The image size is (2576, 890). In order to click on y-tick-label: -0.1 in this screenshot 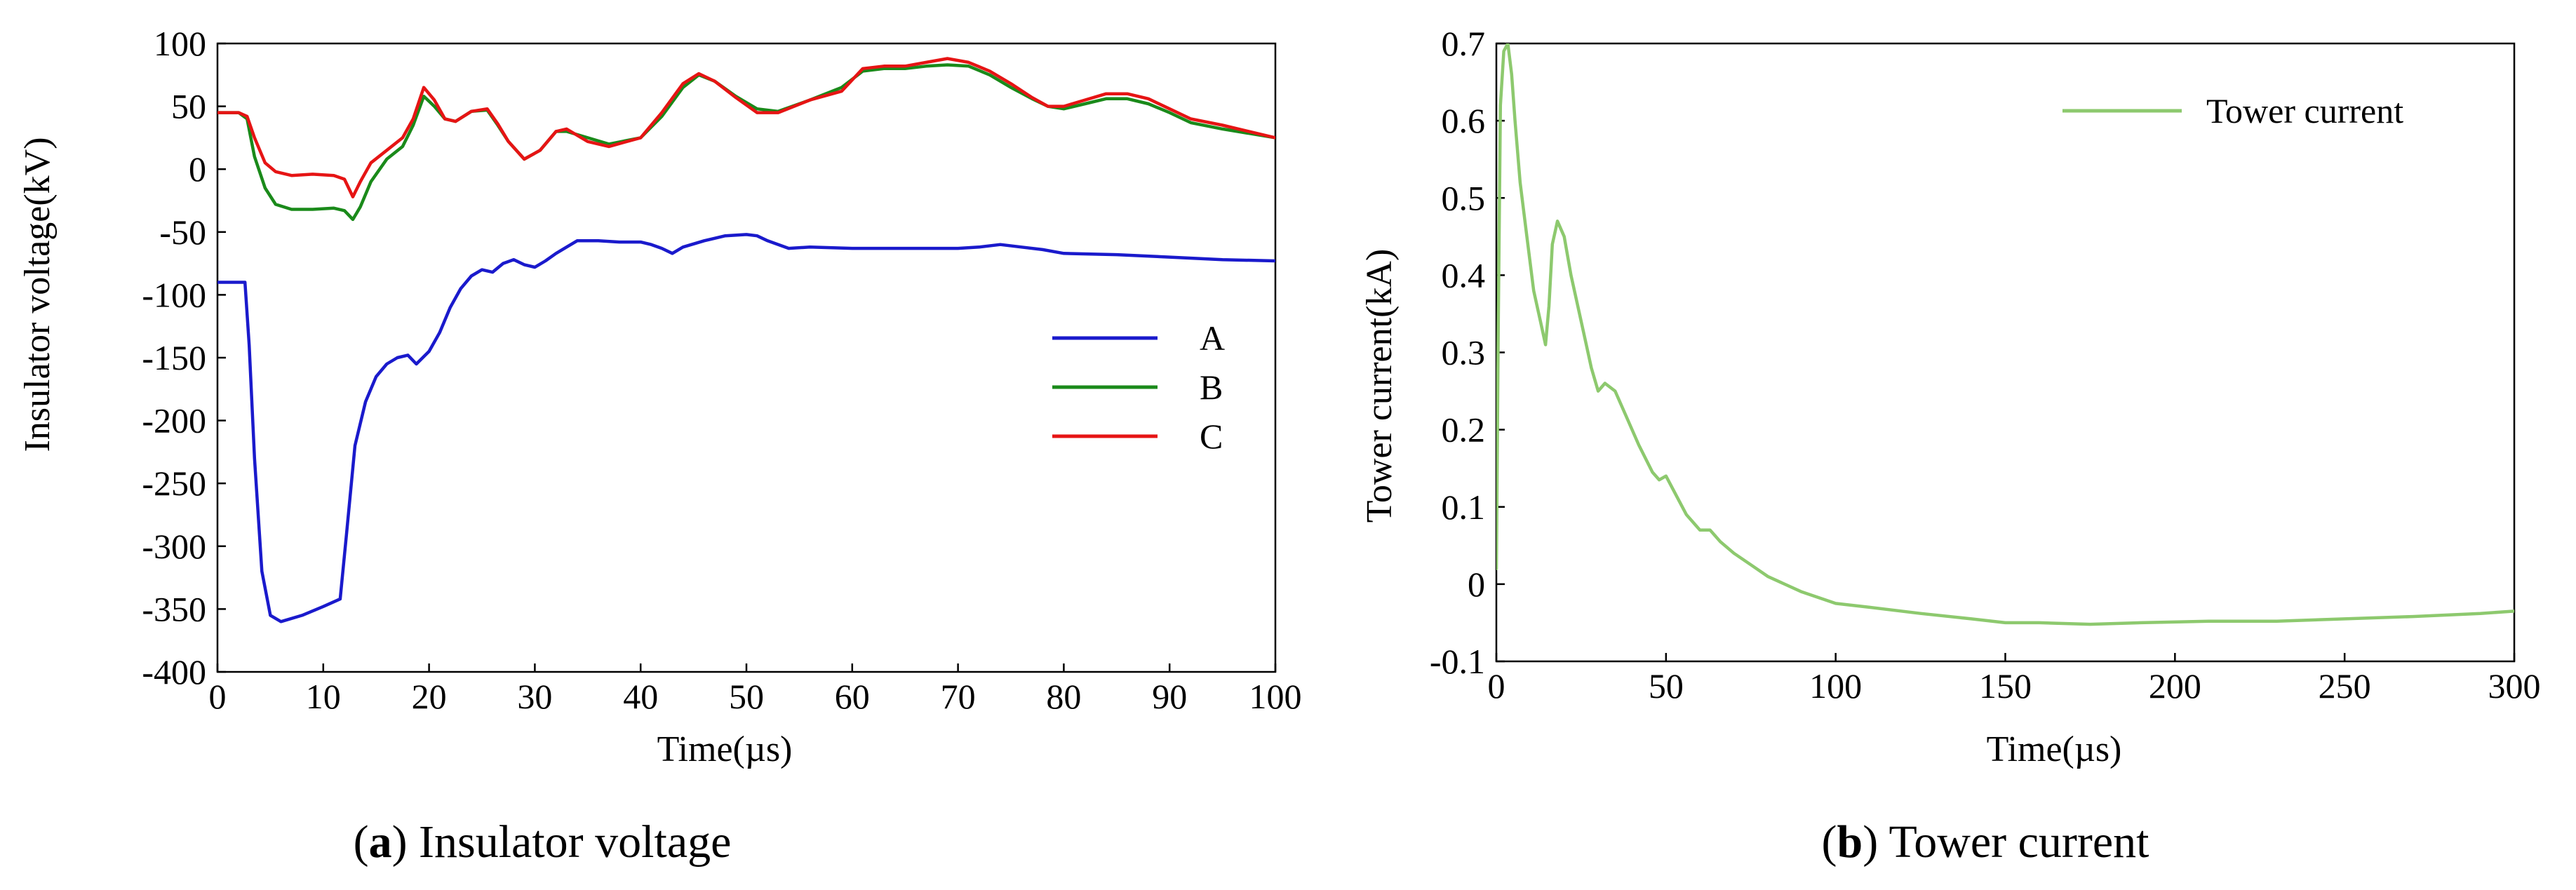, I will do `click(1457, 661)`.